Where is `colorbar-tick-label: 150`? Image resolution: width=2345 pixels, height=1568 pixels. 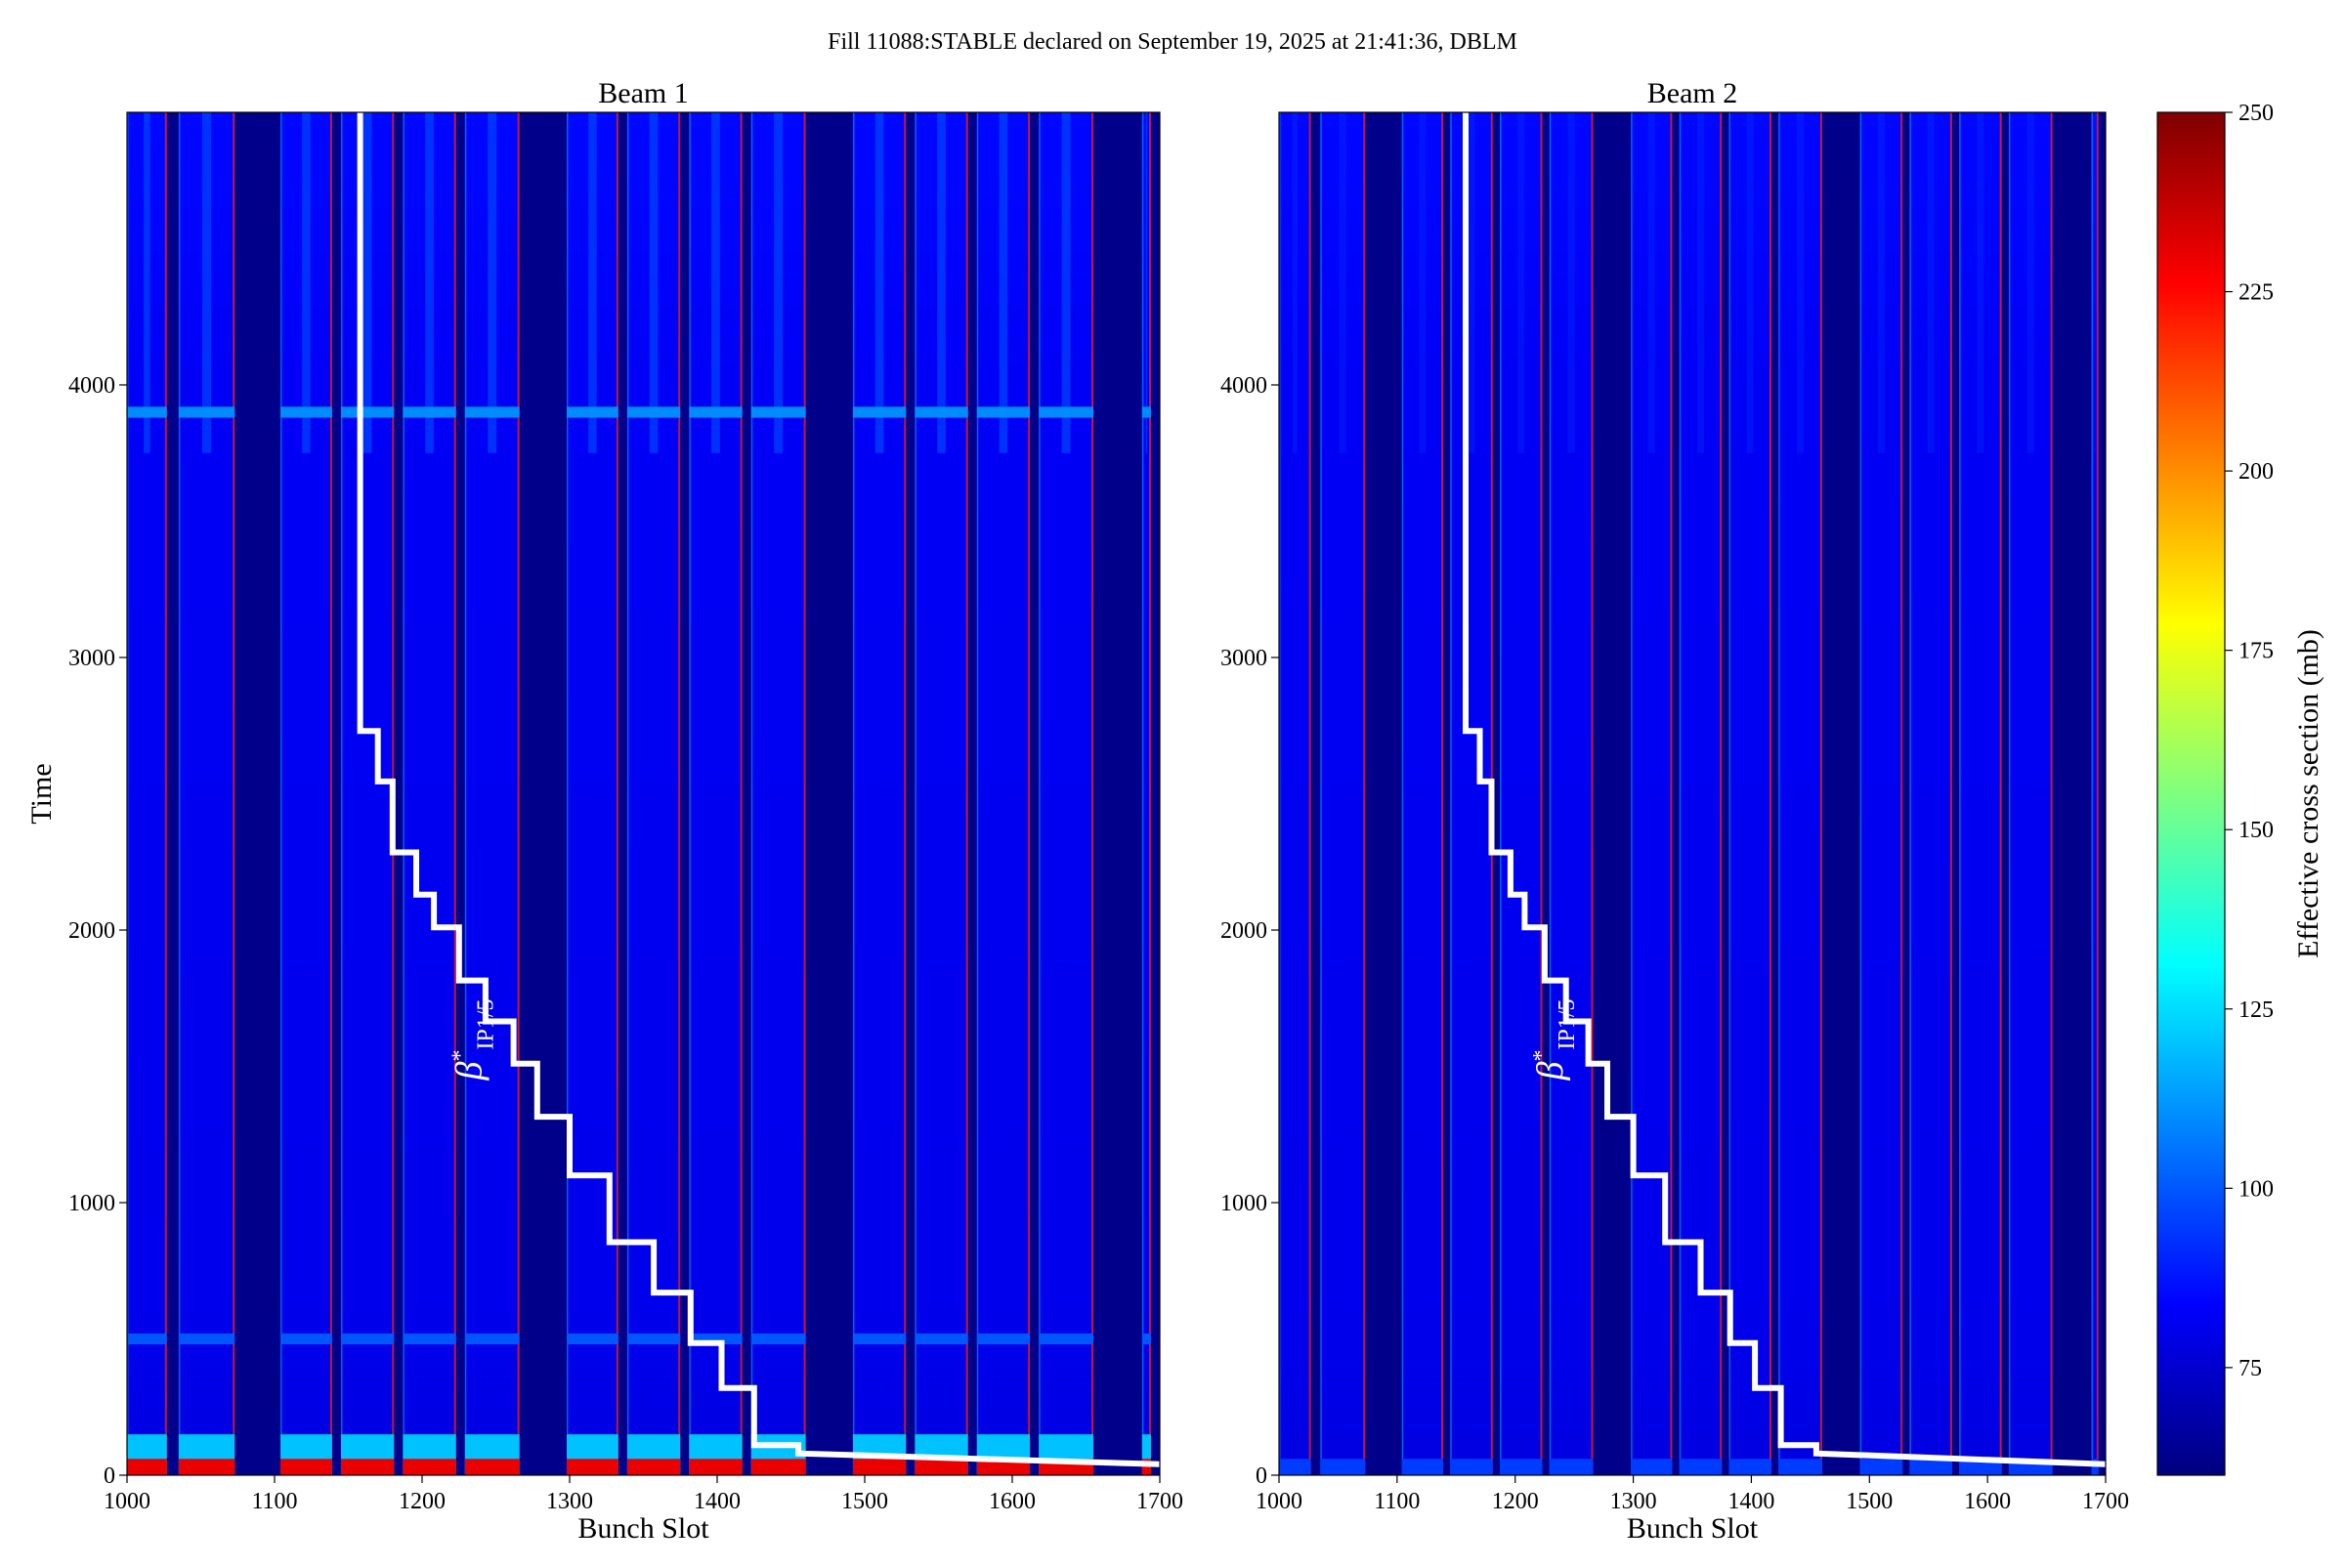 colorbar-tick-label: 150 is located at coordinates (2256, 830).